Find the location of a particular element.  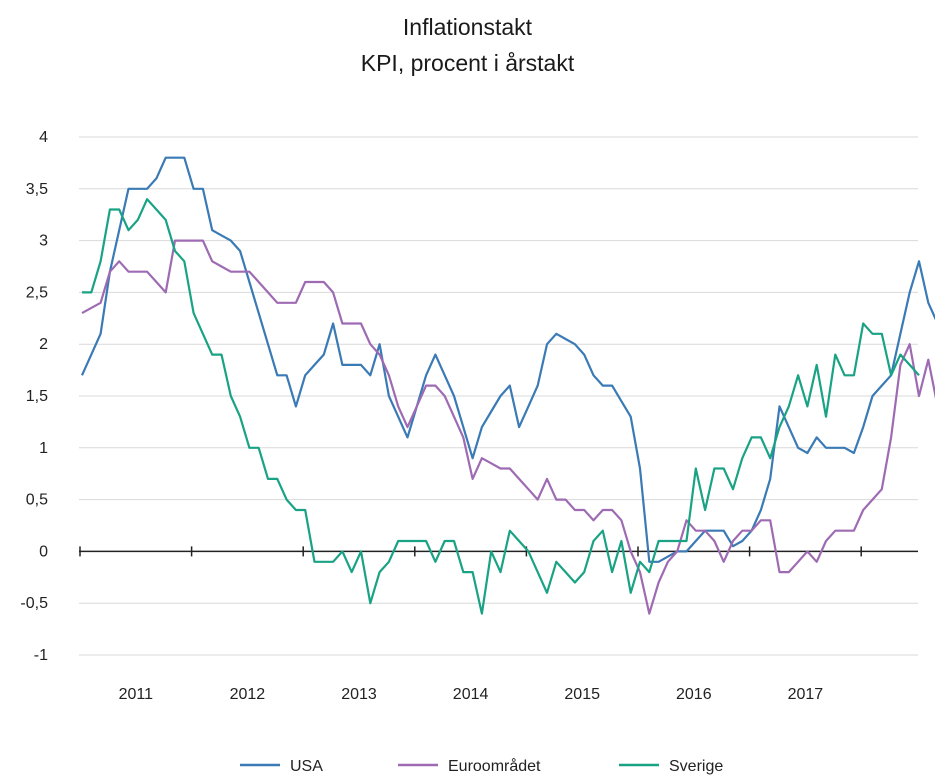

chart-subtitle: KPI, procent i årstakt is located at coordinates (467, 63).